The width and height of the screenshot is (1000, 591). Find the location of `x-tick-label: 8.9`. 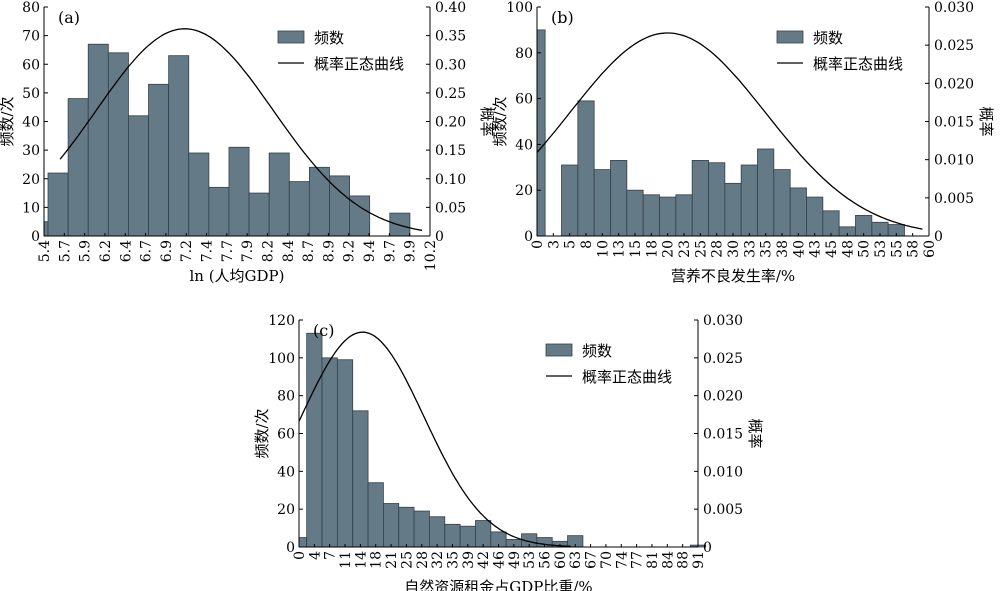

x-tick-label: 8.9 is located at coordinates (329, 251).